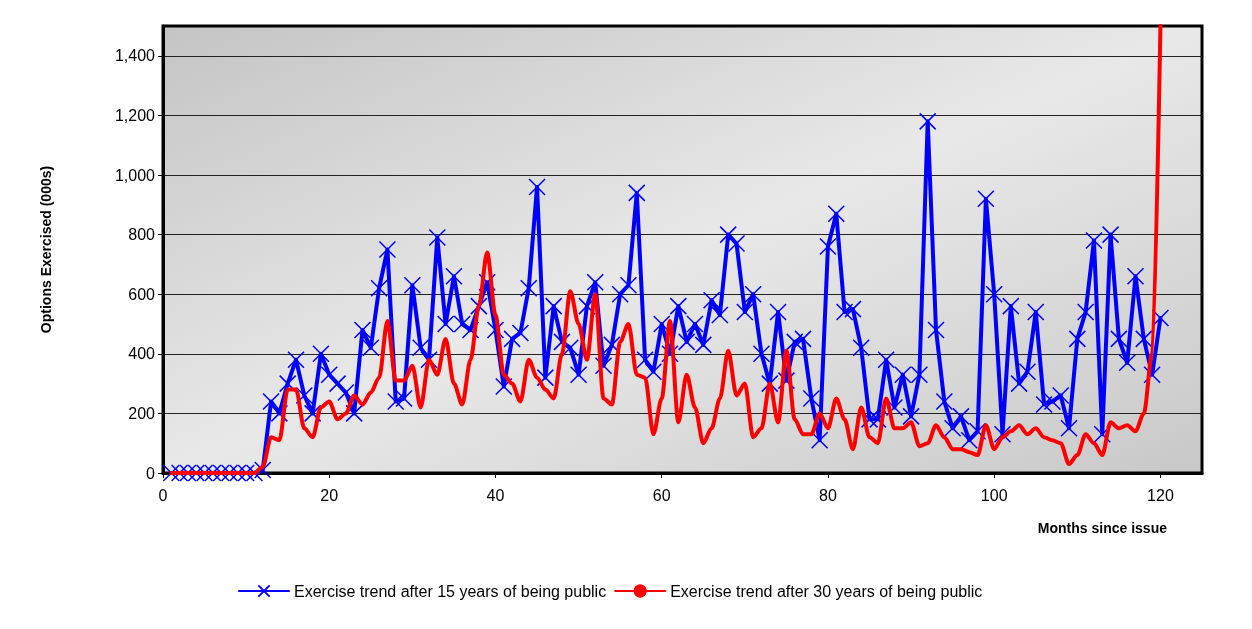  What do you see at coordinates (163, 495) in the screenshot?
I see `x-tick-label: 0` at bounding box center [163, 495].